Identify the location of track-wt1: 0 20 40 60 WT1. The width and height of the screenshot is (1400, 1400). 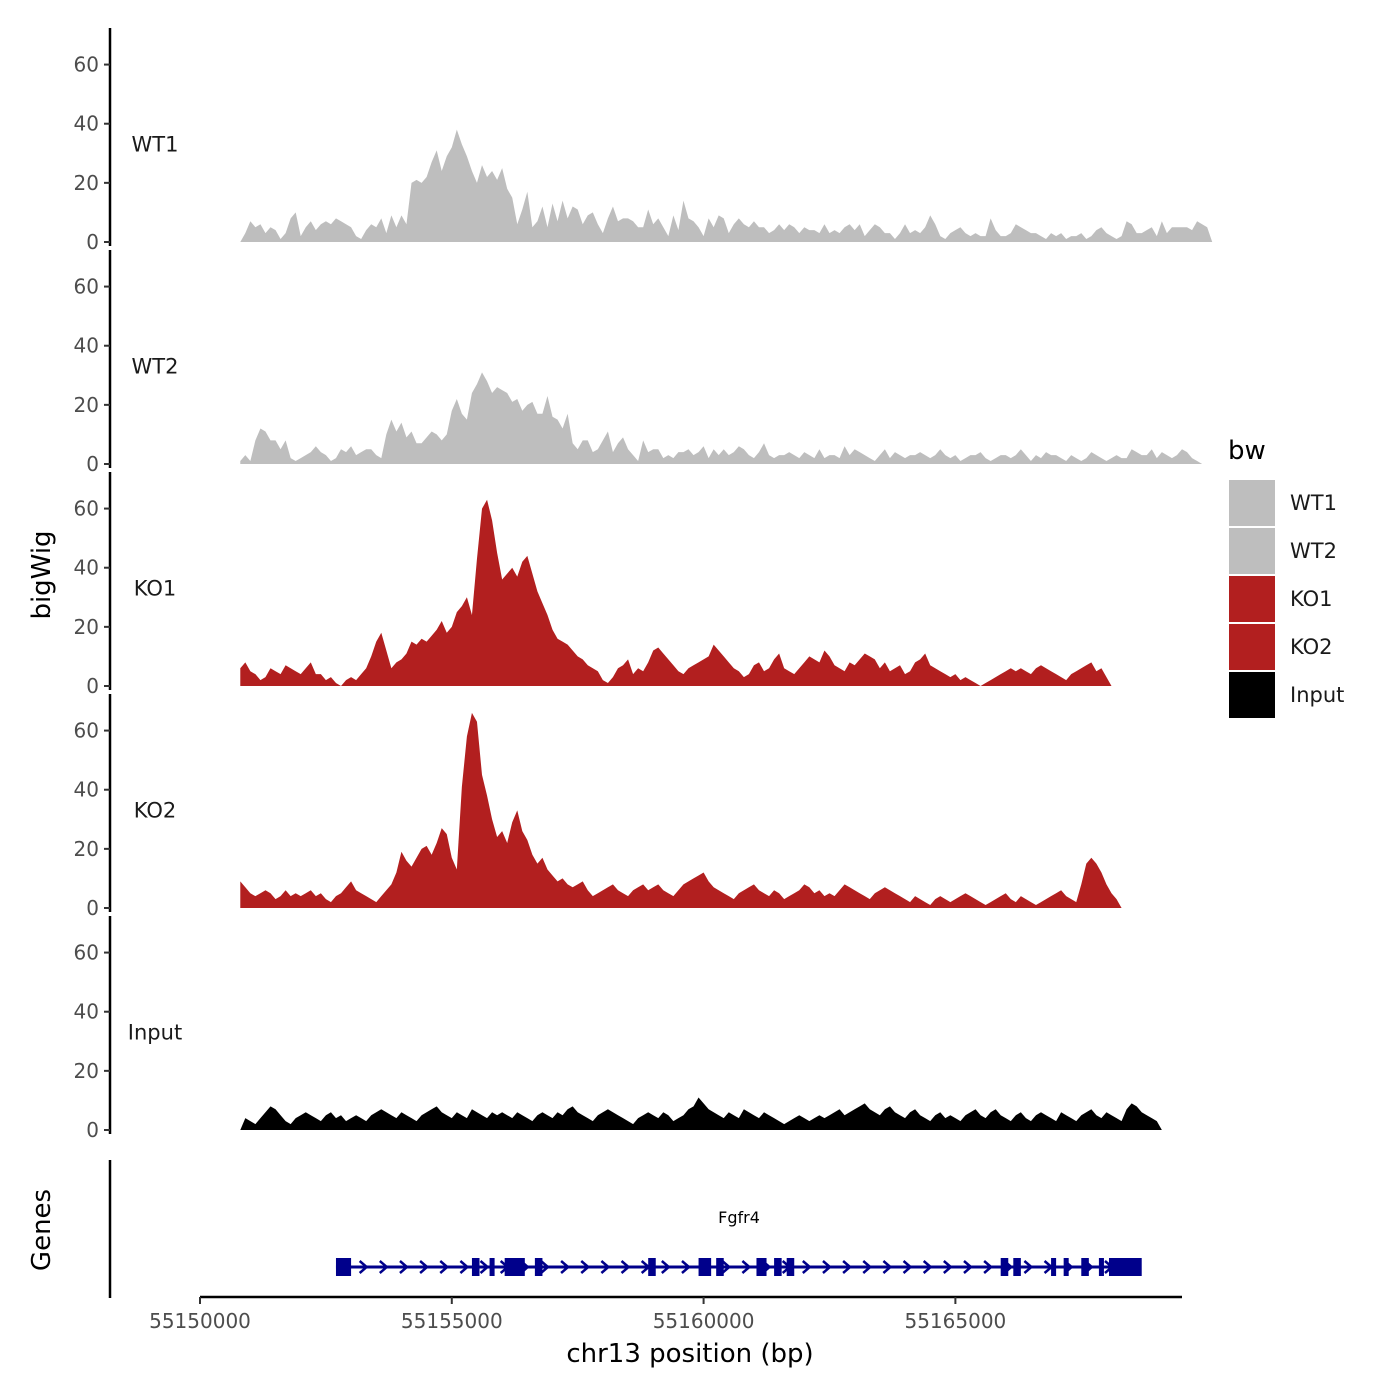
(643, 141).